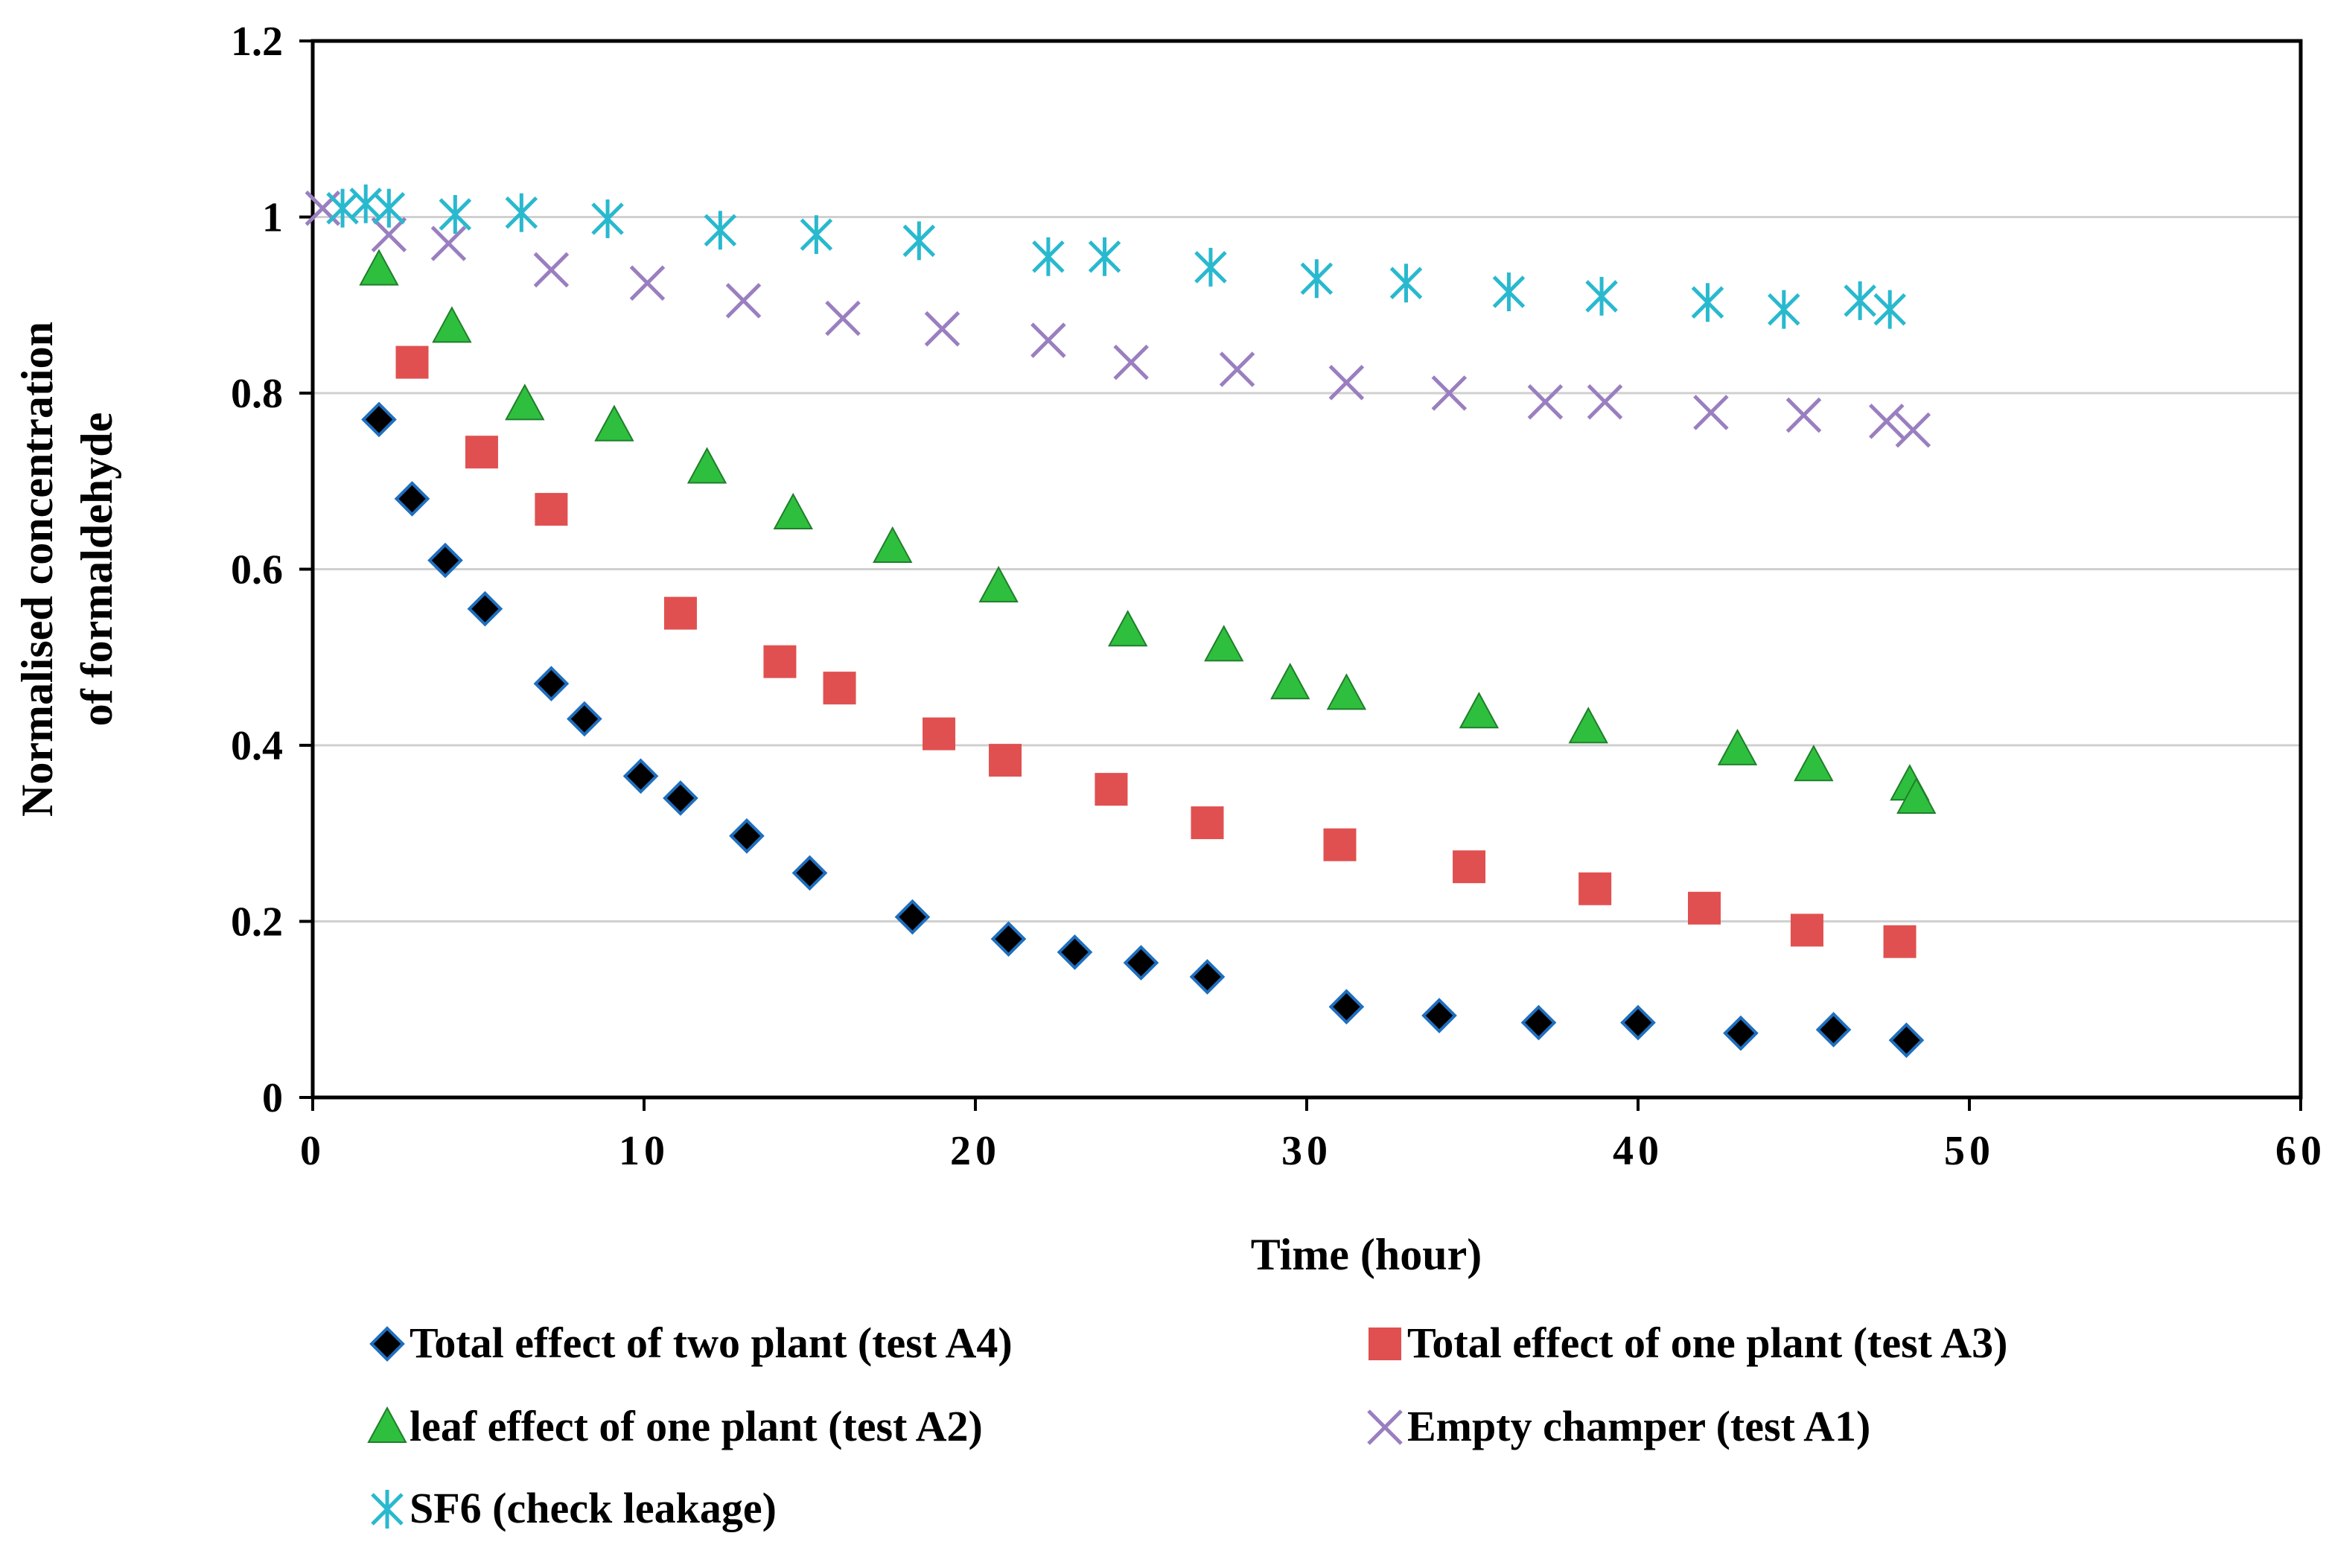 Image resolution: width=2329 pixels, height=1568 pixels. What do you see at coordinates (312, 1151) in the screenshot?
I see `x-tick-label: 0` at bounding box center [312, 1151].